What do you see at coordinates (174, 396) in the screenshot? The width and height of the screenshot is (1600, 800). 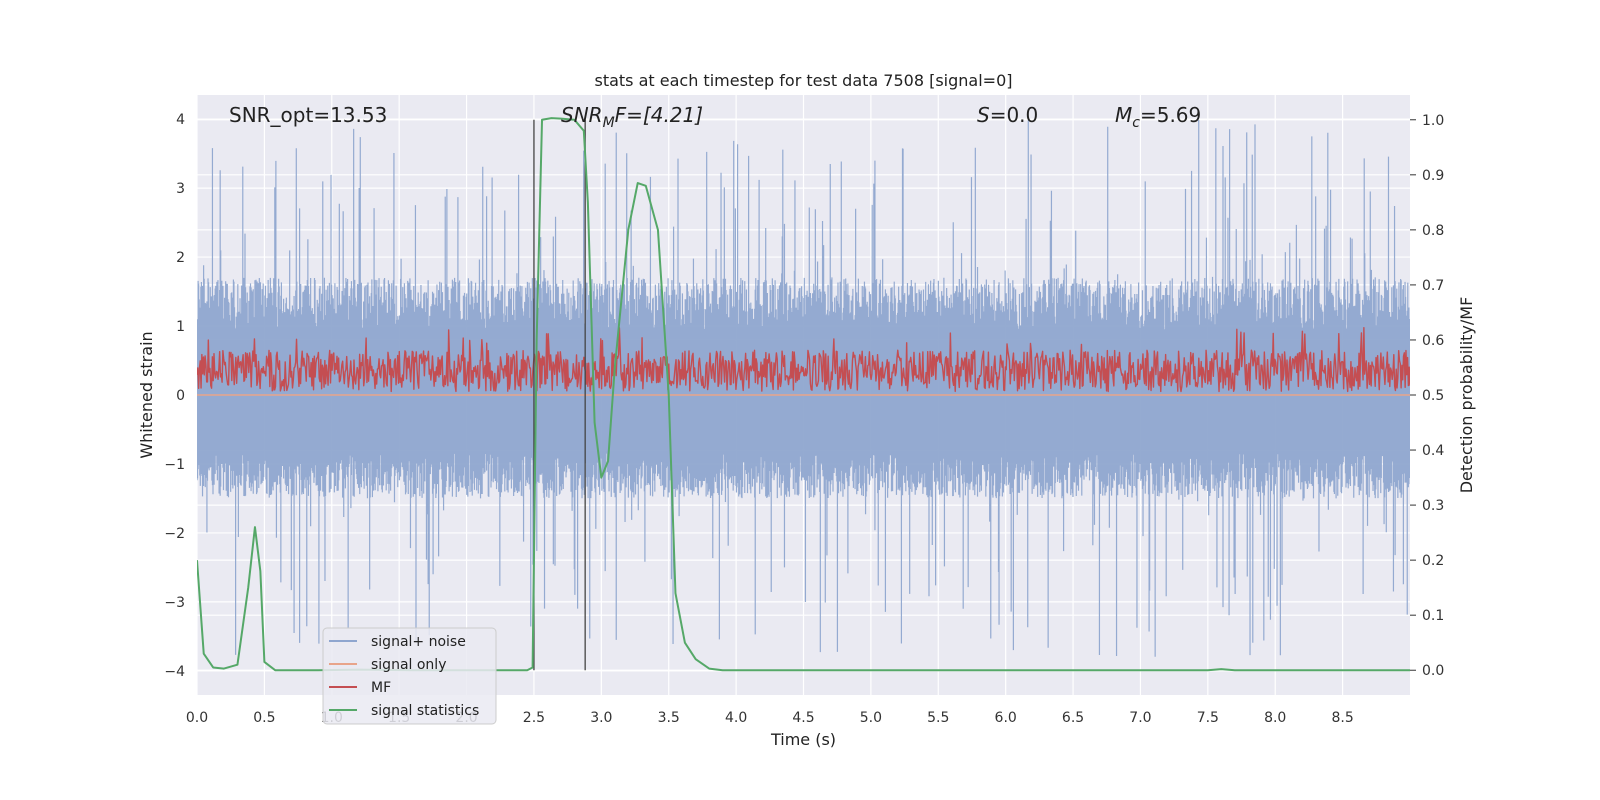 I see `y-axis-ticks: 4 3 2 1 0 −1 −2 −3 −4` at bounding box center [174, 396].